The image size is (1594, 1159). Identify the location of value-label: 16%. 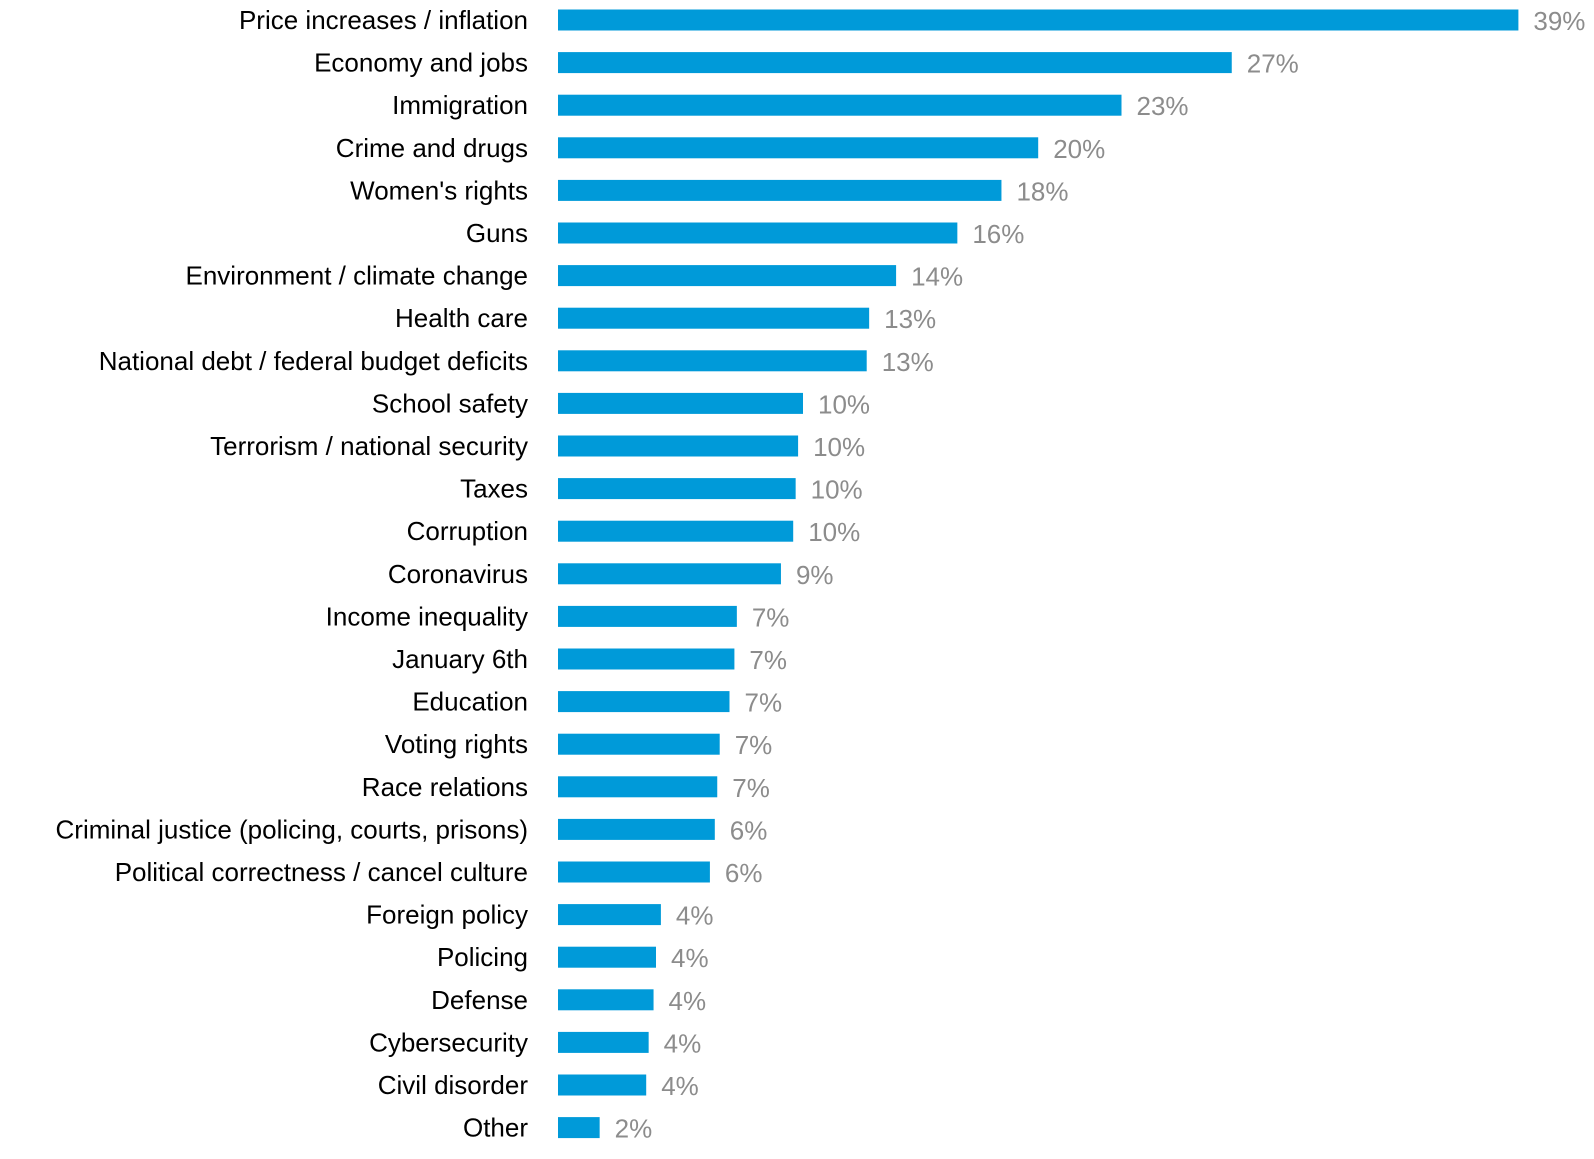
(998, 234).